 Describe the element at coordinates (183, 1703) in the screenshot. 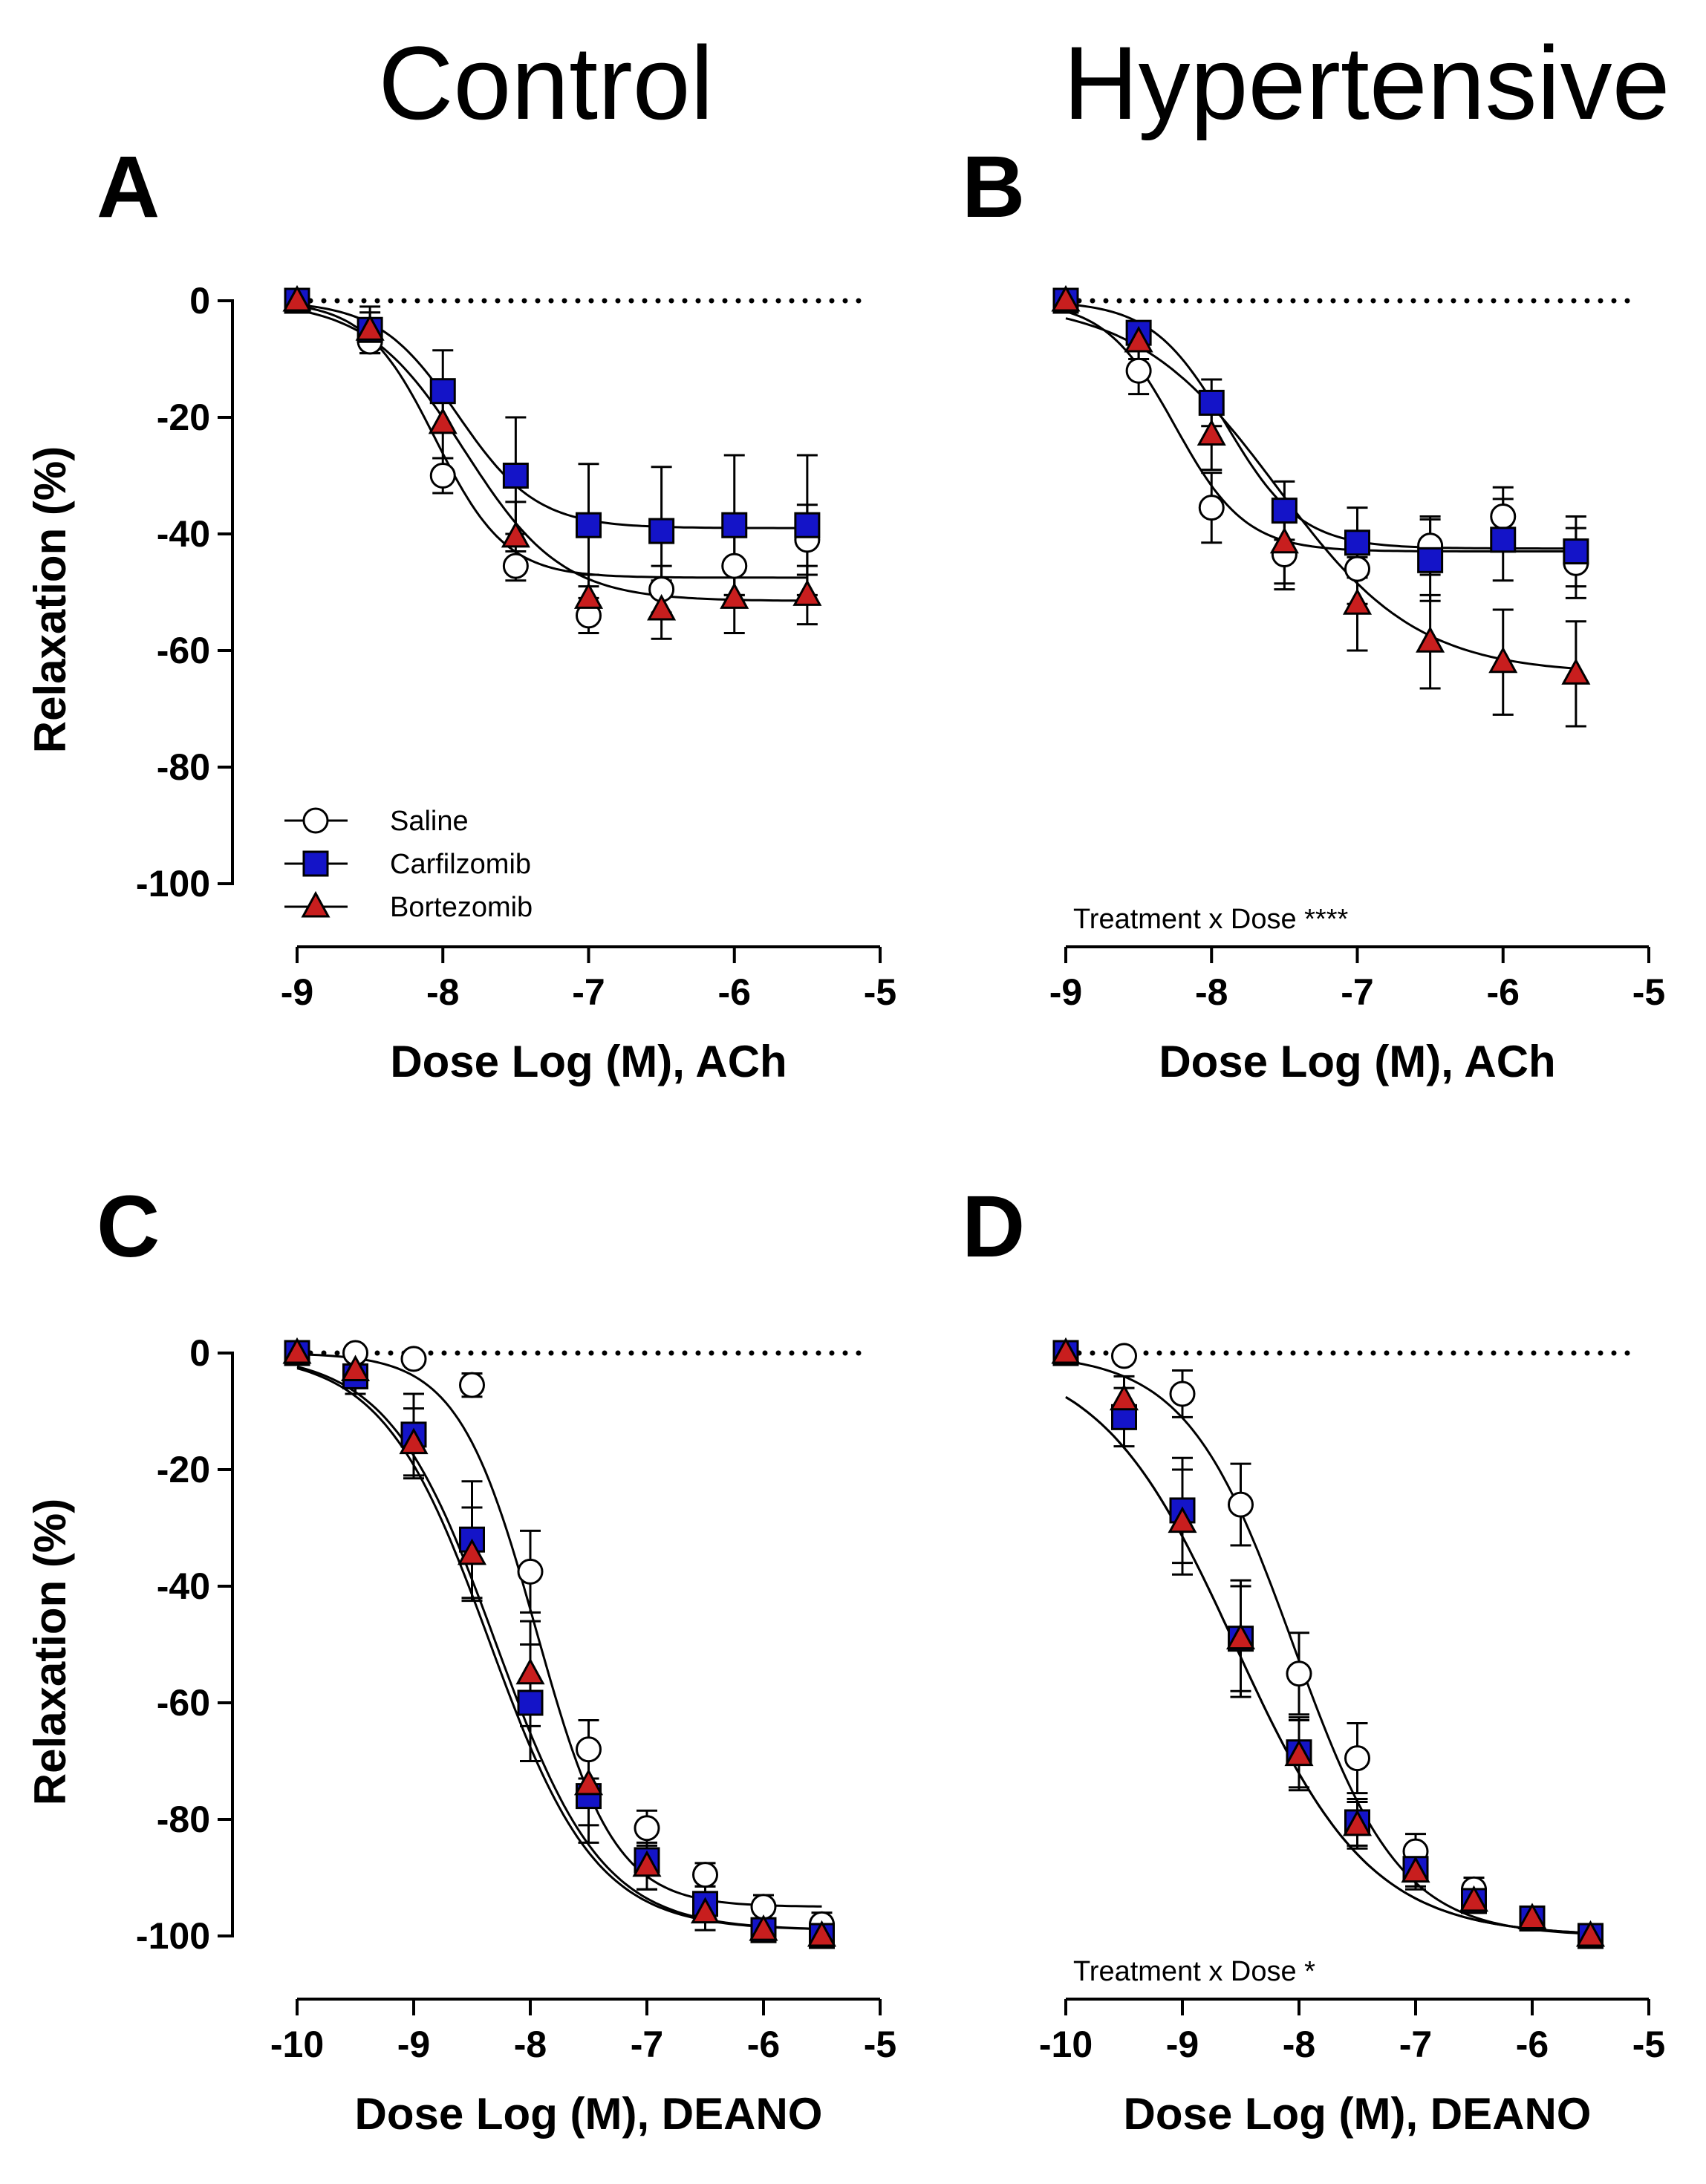

I see `panel-c-y-tick-label-3: -60` at that location.